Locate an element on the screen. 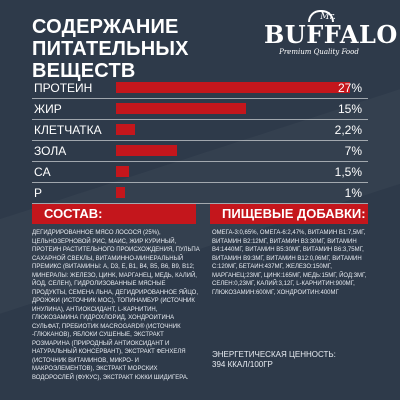  nutrient-value: 1% is located at coordinates (353, 193).